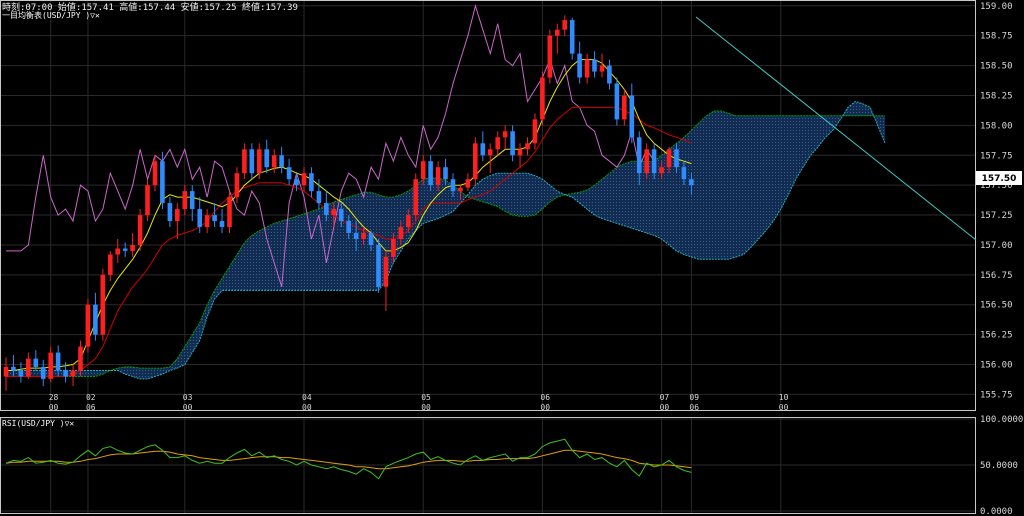  I want to click on y-tick-label: 158.50, so click(996, 67).